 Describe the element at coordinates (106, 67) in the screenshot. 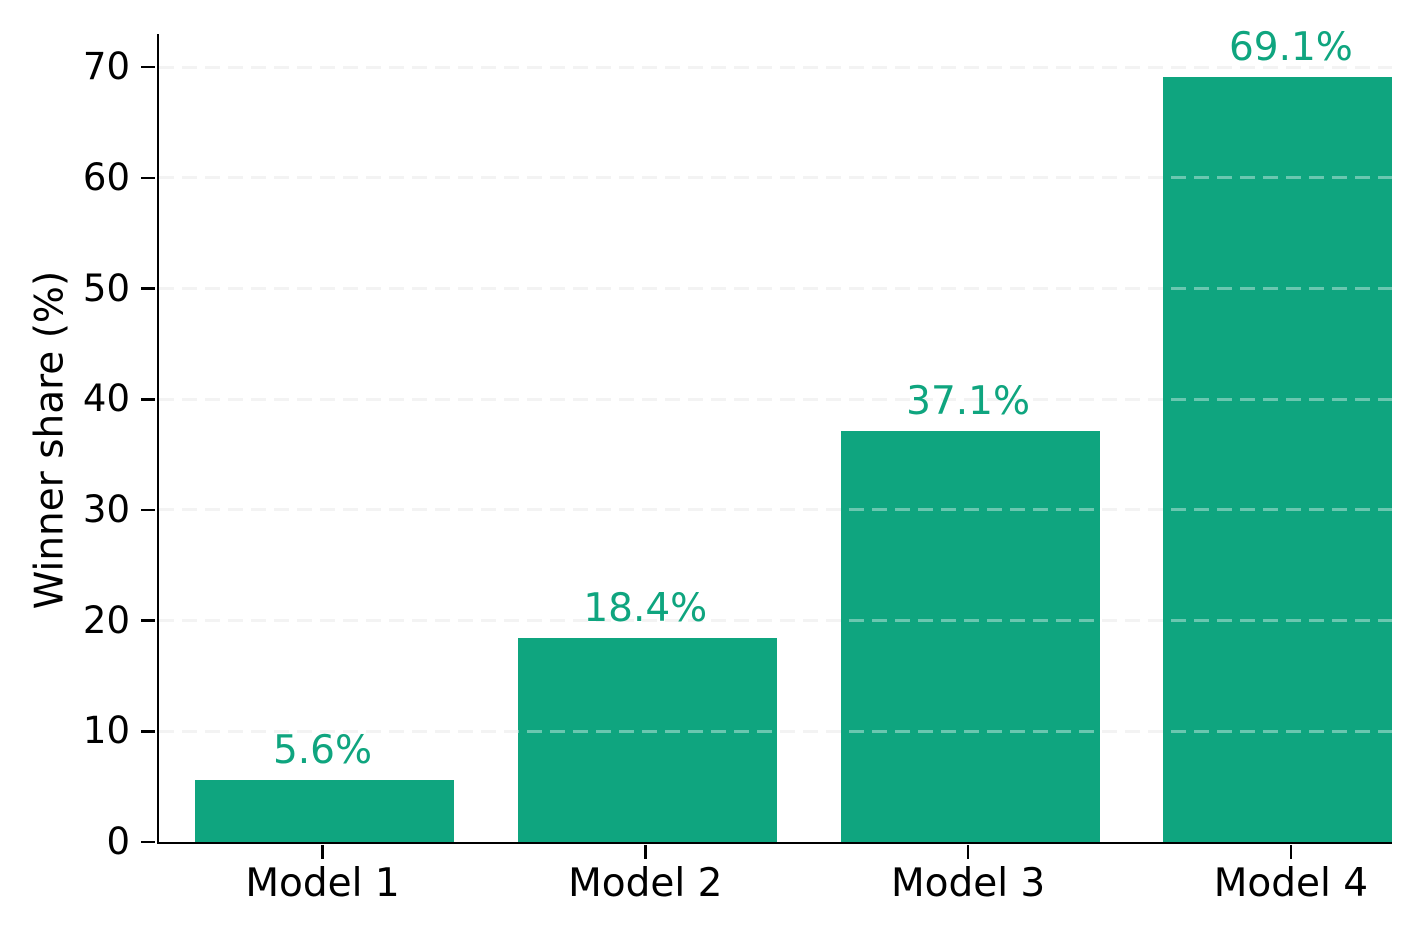

I see `y-tick-label: 70` at that location.